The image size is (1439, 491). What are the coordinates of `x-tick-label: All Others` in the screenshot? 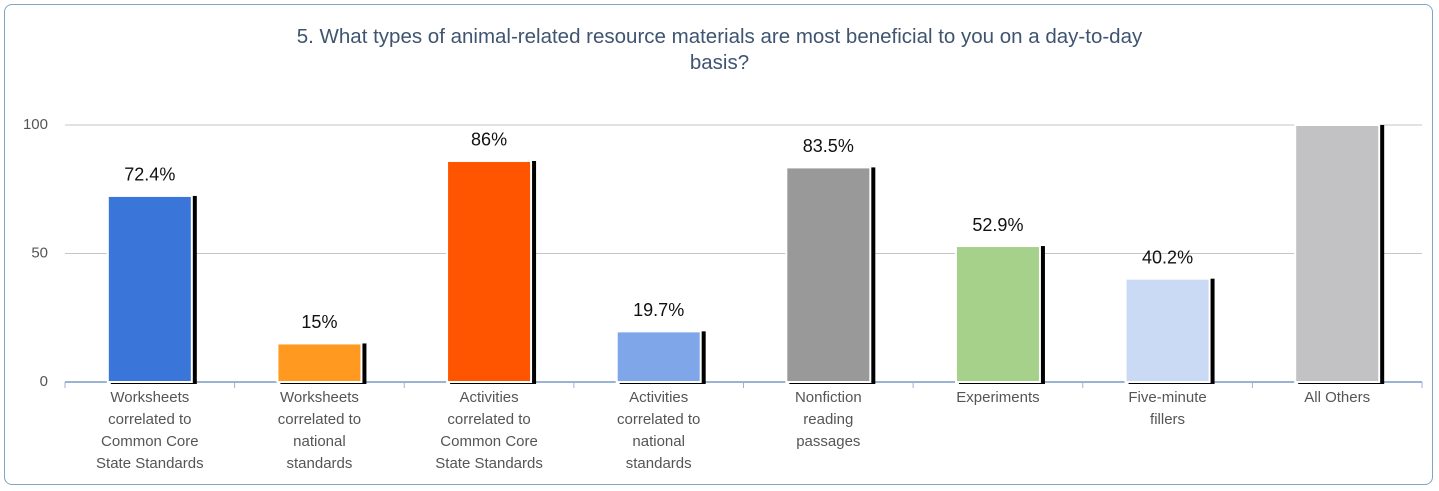 It's located at (1337, 397).